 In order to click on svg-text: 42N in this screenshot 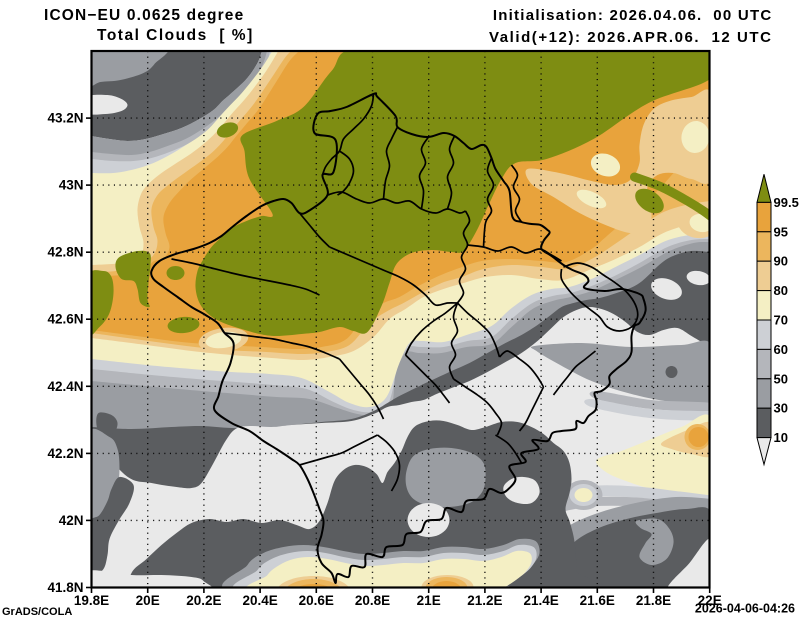, I will do `click(71, 520)`.